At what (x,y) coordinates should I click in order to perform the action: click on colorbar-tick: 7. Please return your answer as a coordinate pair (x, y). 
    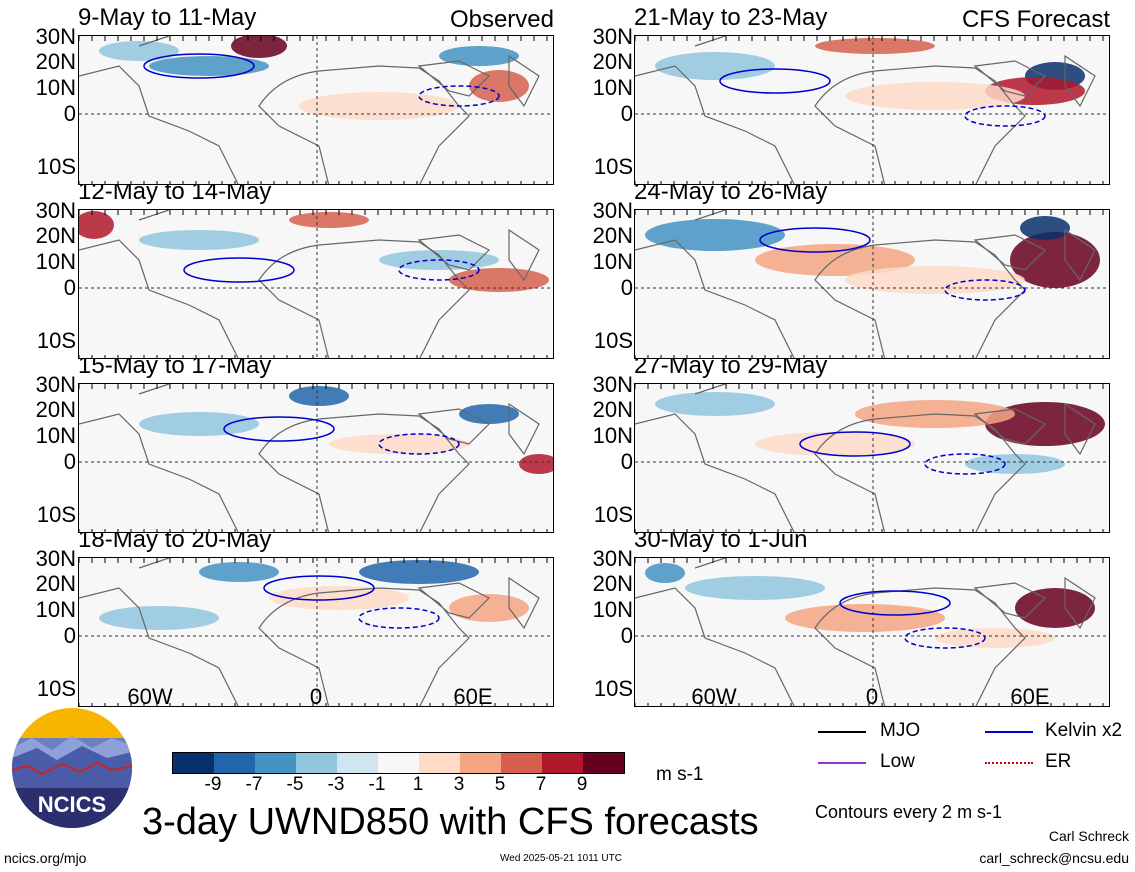
    Looking at the image, I should click on (541, 784).